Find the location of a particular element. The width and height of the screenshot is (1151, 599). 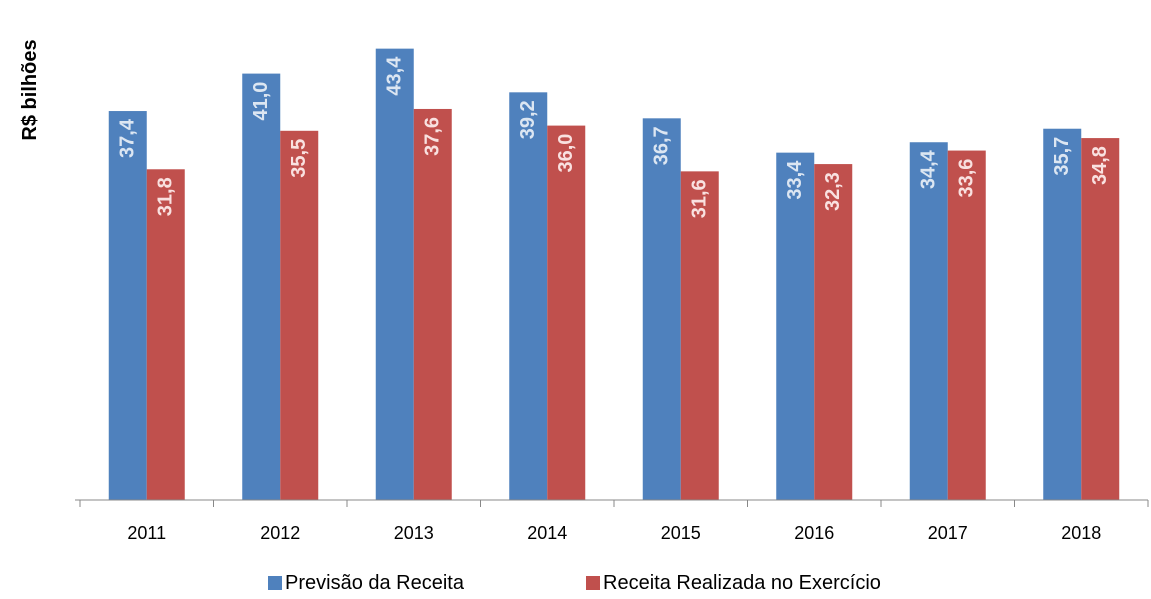

data-label: 37,4 is located at coordinates (128, 138).